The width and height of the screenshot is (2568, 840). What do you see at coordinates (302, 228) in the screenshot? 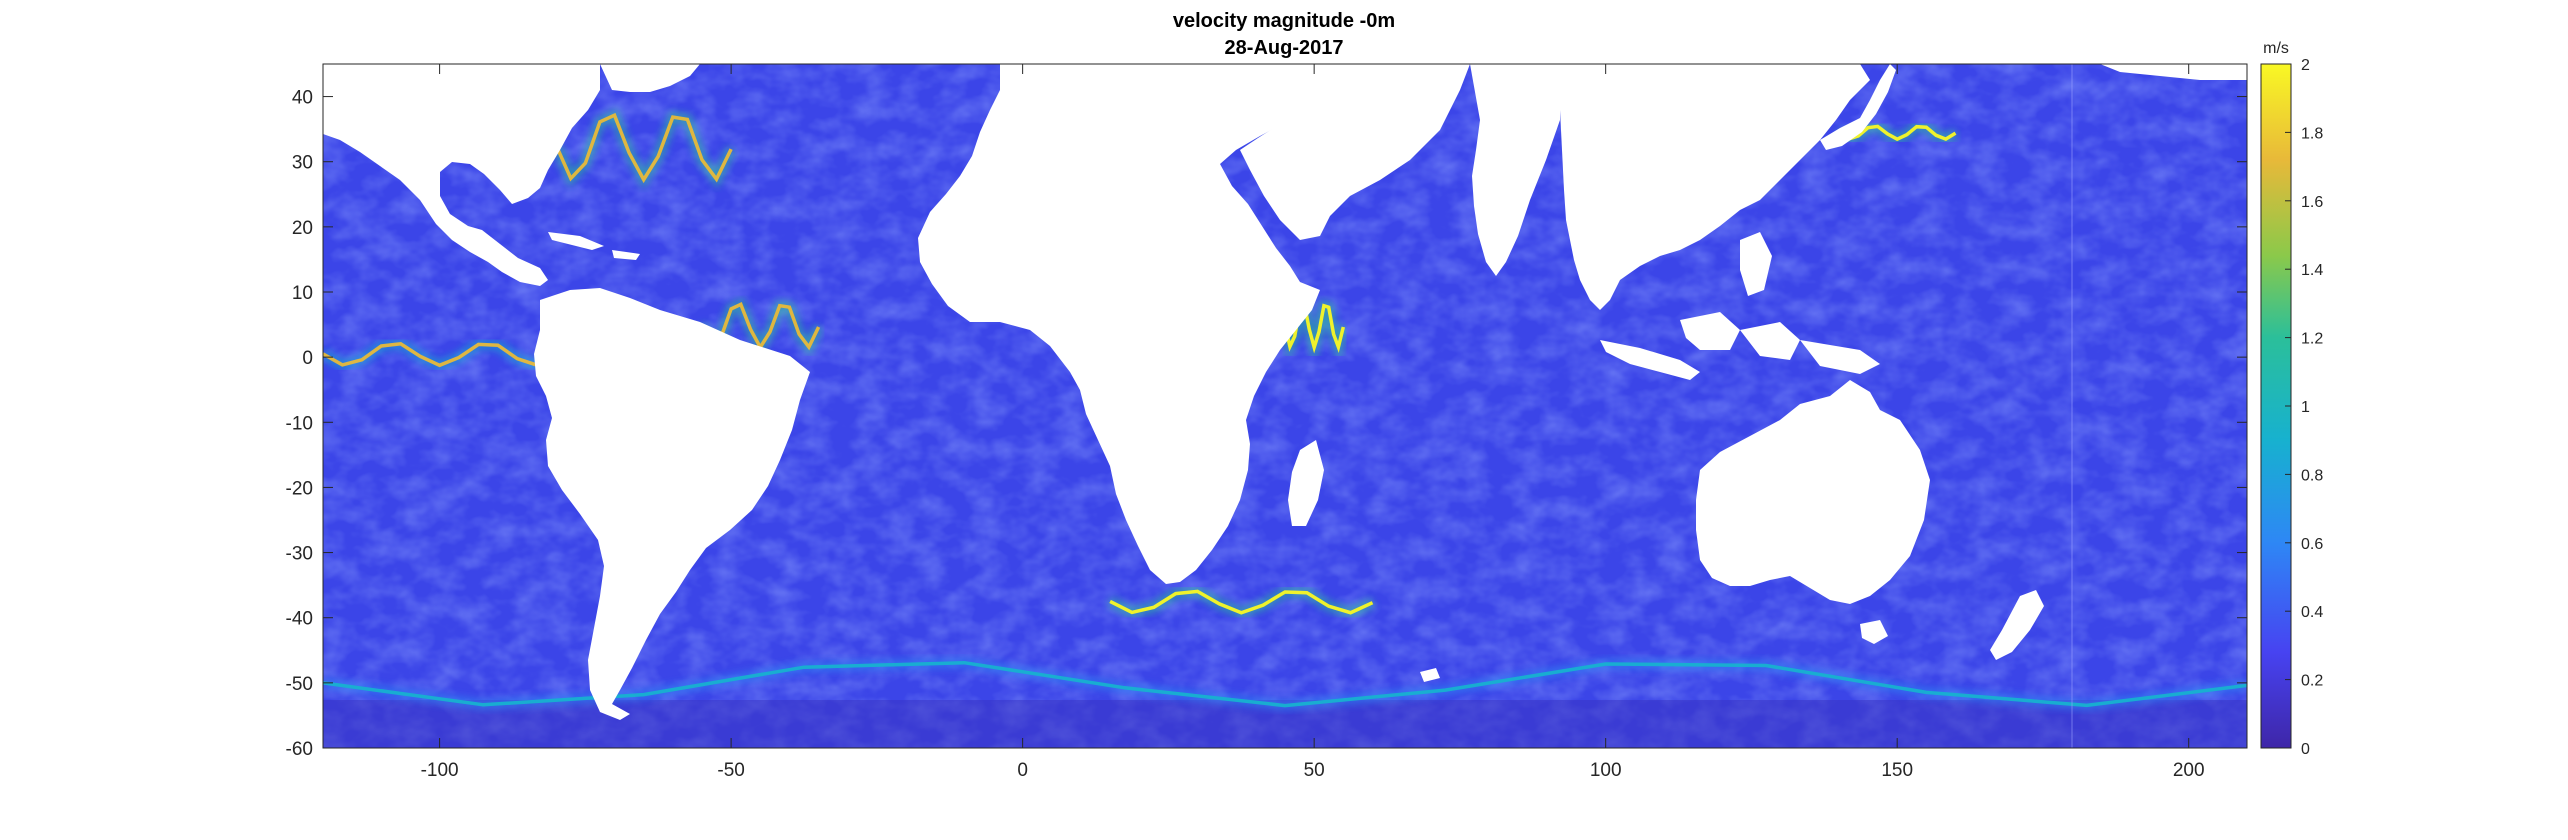
I see `y-tick-label: 20` at bounding box center [302, 228].